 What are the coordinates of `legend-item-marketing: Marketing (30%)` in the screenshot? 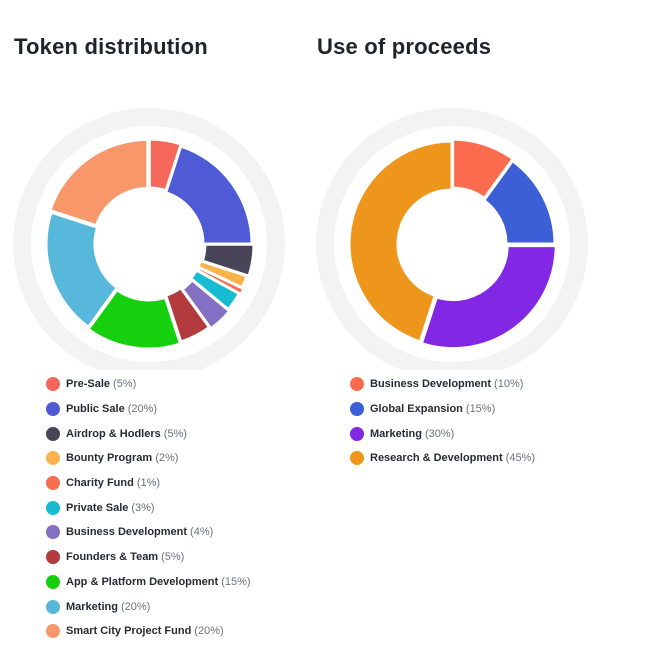 It's located at (442, 433).